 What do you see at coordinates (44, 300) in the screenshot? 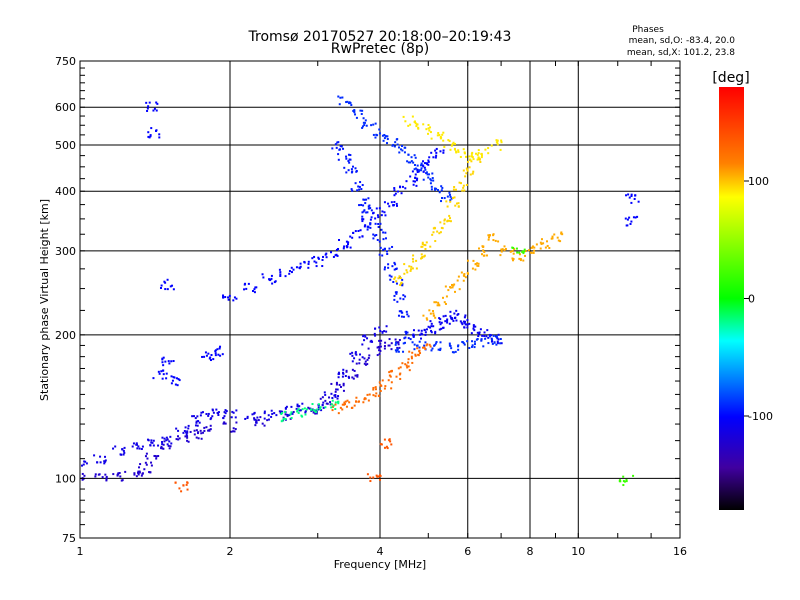
I see `y-axis-label: Stationary phase Virtual Height [km]` at bounding box center [44, 300].